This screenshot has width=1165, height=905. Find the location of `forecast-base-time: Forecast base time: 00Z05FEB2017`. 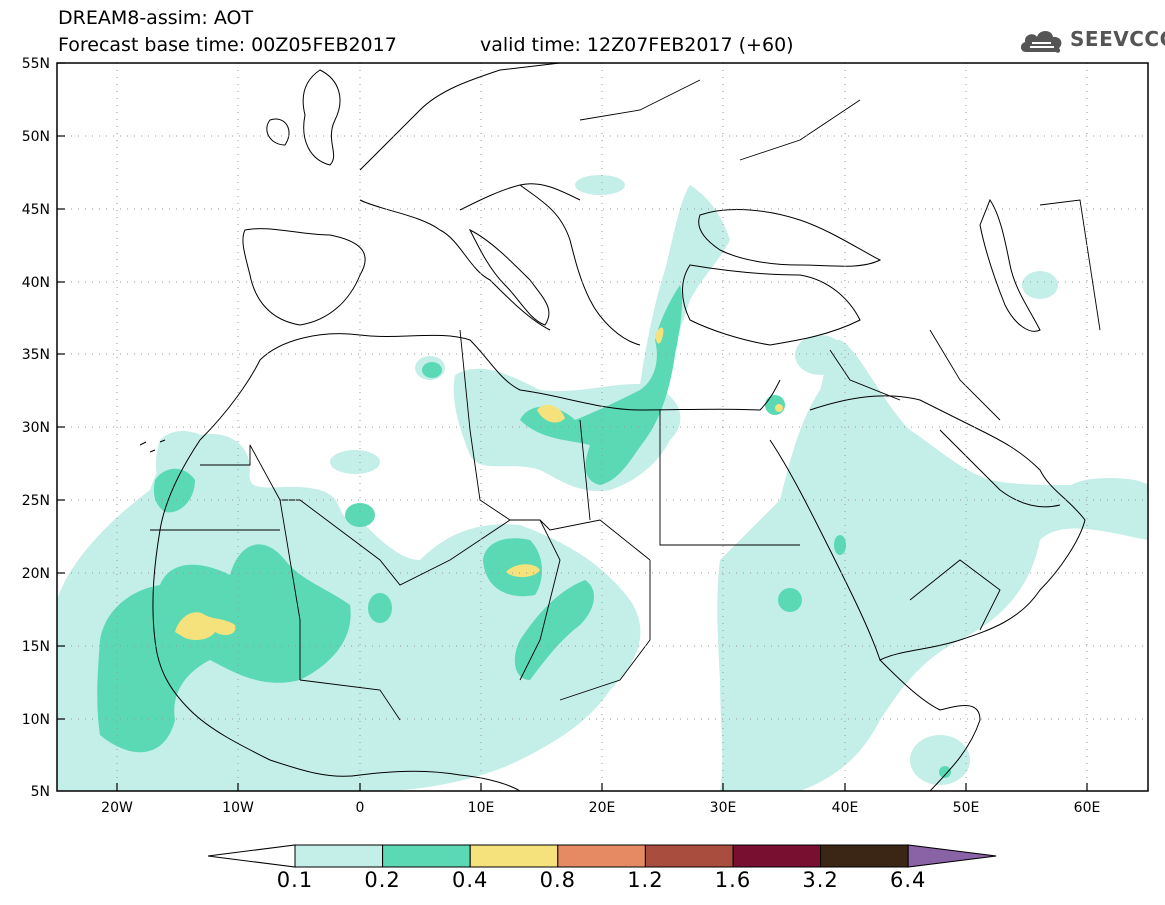

forecast-base-time: Forecast base time: 00Z05FEB2017 is located at coordinates (227, 45).